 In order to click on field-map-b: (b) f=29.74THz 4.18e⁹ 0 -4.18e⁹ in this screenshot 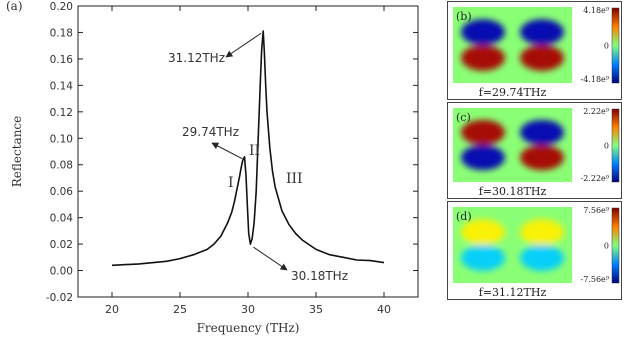, I will do `click(536, 52)`.